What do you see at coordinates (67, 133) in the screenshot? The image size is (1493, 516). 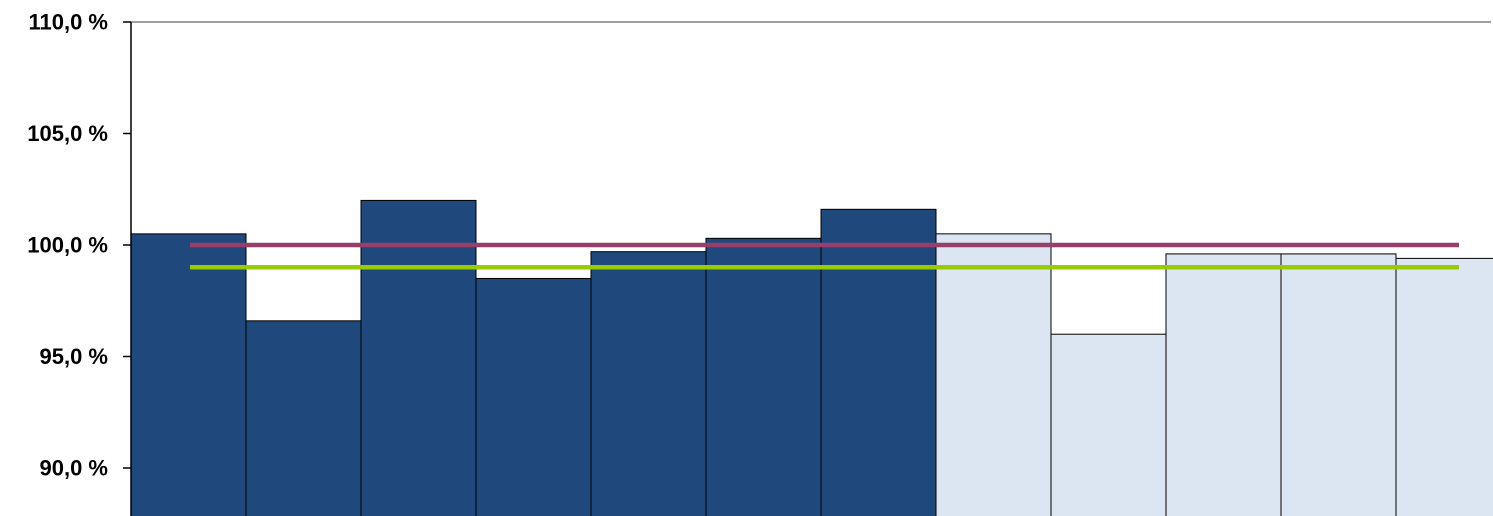 I see `y-tick-label: 105,0 %` at bounding box center [67, 133].